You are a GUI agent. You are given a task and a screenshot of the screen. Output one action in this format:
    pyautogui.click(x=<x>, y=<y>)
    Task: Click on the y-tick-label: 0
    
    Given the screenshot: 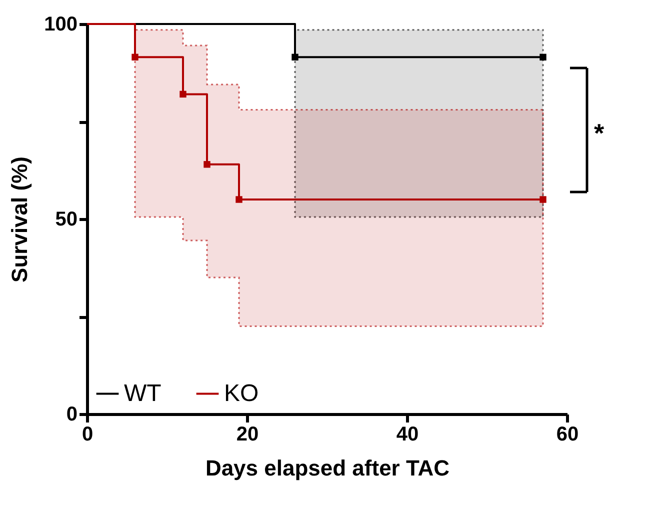 What is the action you would take?
    pyautogui.click(x=72, y=415)
    